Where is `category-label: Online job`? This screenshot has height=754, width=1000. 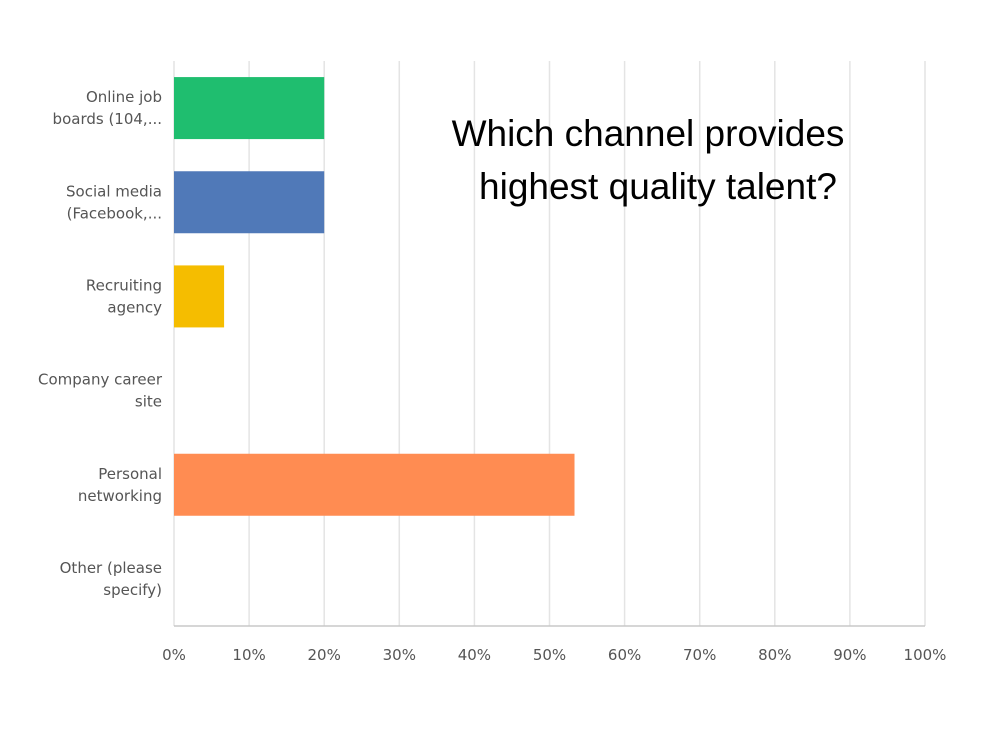
category-label: Online job is located at coordinates (124, 97).